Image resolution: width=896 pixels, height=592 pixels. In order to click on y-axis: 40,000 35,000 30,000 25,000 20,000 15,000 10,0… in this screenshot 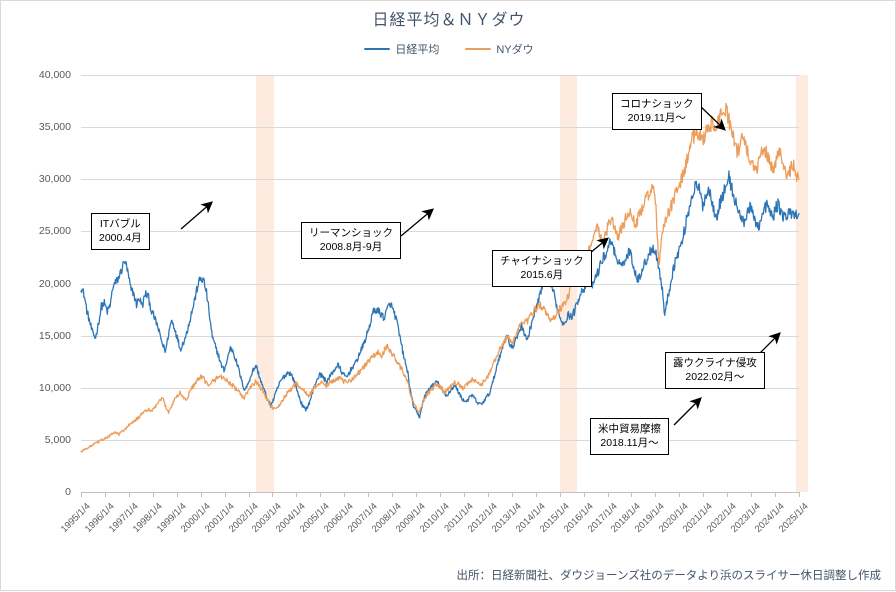, I will do `click(40, 296)`.